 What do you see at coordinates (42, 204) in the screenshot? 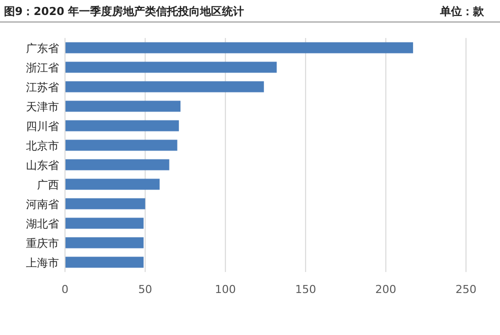
I see `y-tick-label: 河南省` at bounding box center [42, 204].